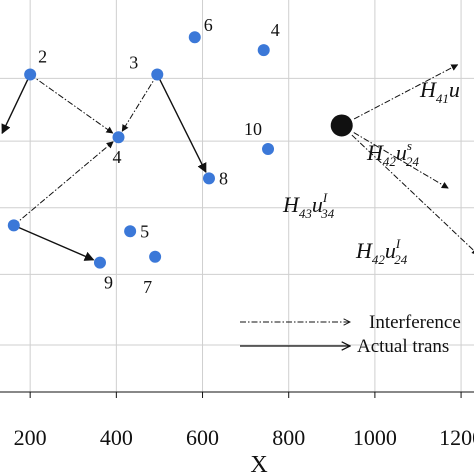 This screenshot has height=474, width=474. Describe the element at coordinates (118, 137) in the screenshot. I see `node-point-4b` at that location.